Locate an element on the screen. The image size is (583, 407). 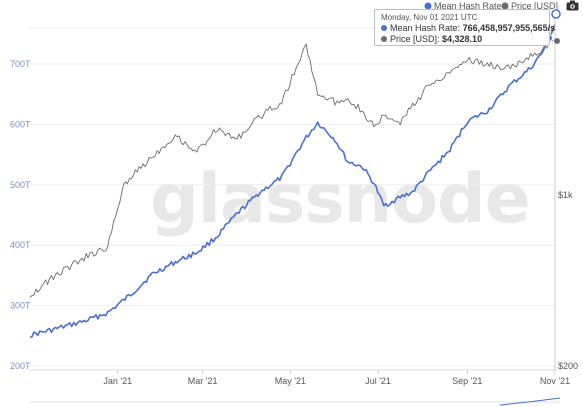
tooltip-hash-dot is located at coordinates (384, 28).